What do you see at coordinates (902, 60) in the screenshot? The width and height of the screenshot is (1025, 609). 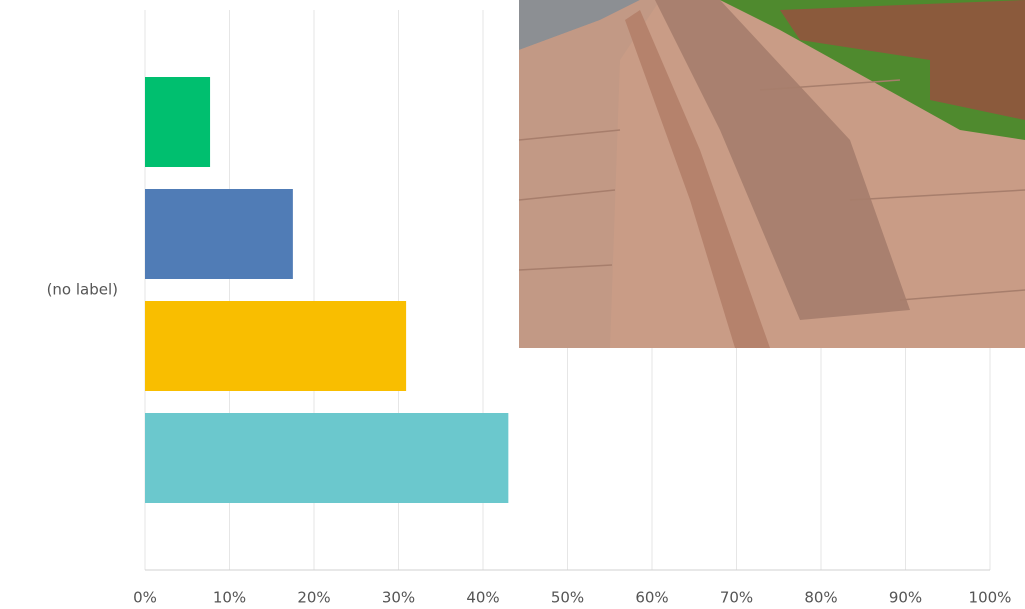 I see `photo-wall` at bounding box center [902, 60].